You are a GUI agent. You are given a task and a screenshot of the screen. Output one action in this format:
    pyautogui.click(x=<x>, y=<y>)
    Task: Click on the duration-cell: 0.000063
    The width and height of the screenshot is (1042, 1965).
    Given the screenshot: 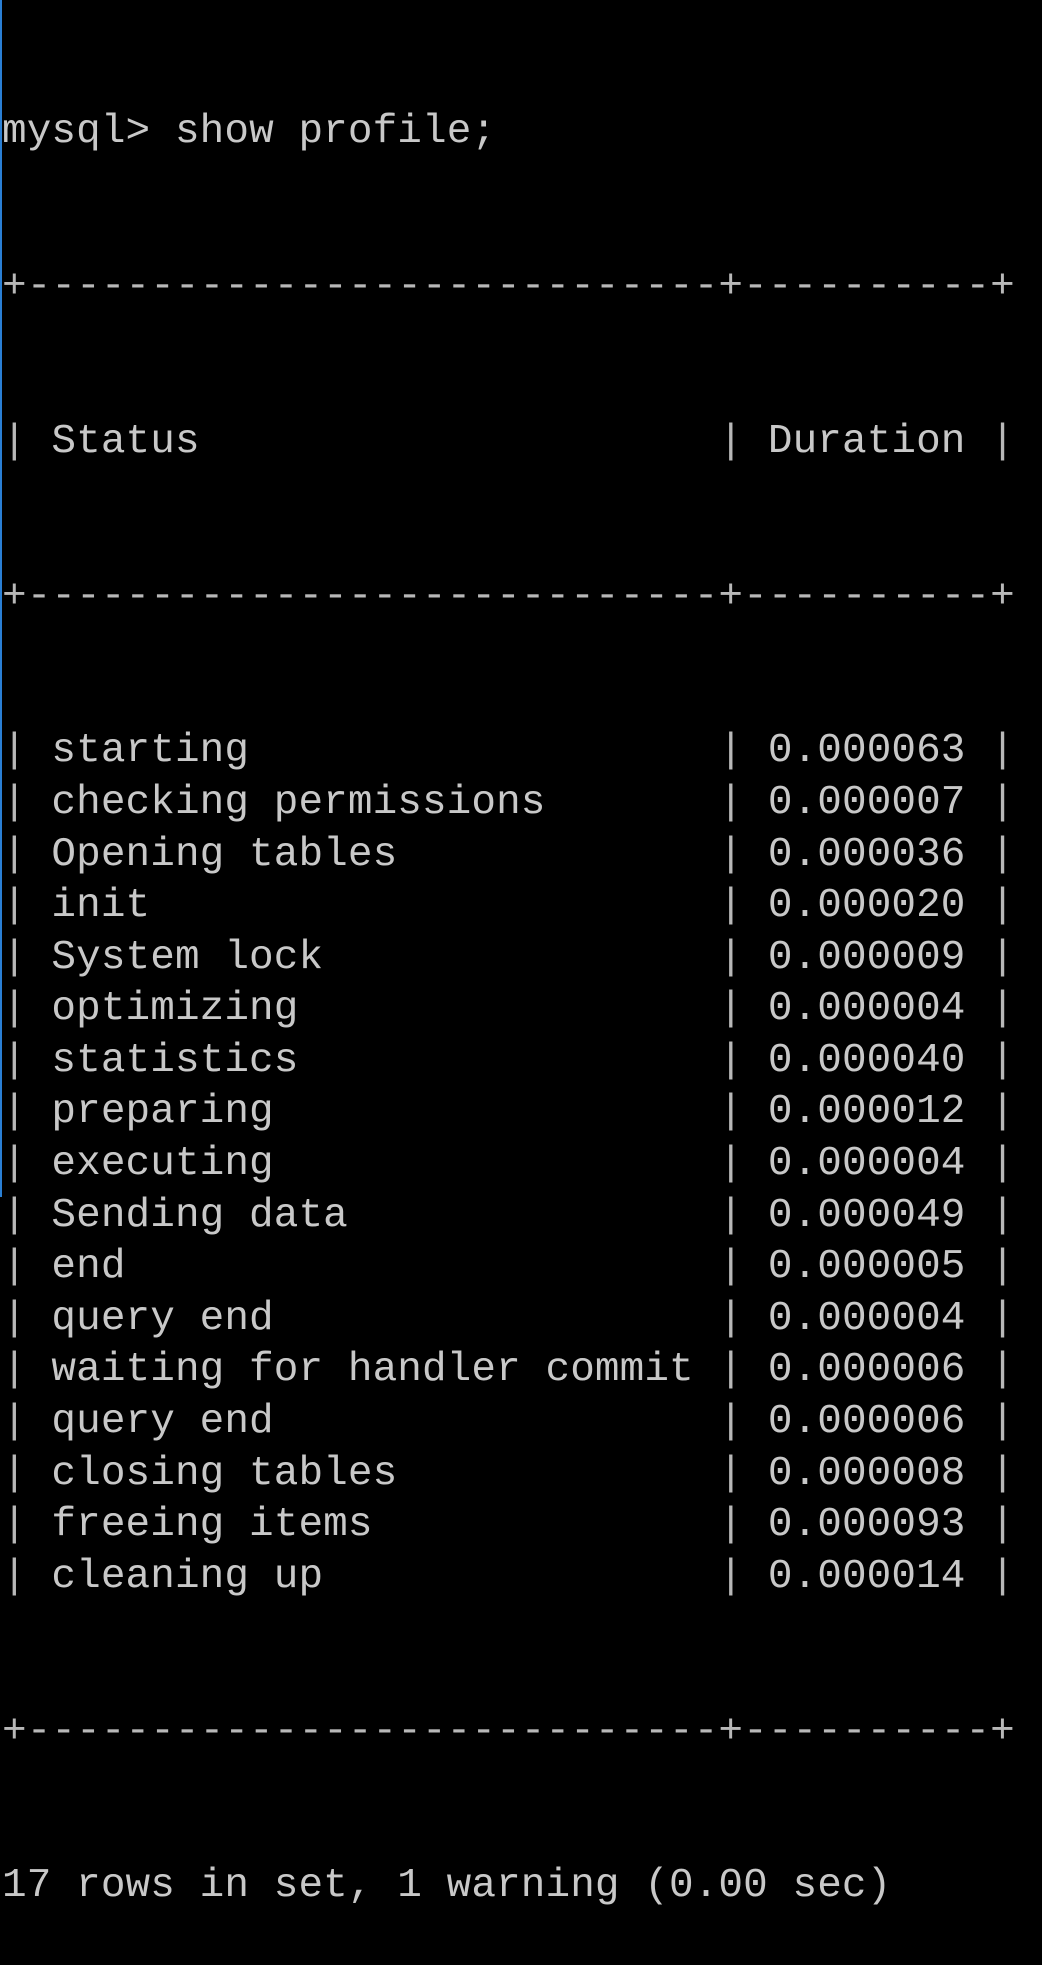 What is the action you would take?
    pyautogui.click(x=866, y=751)
    